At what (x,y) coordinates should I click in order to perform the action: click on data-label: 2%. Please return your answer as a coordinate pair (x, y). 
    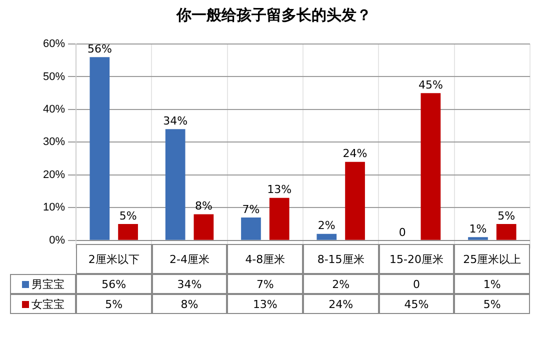
    Looking at the image, I should click on (341, 284).